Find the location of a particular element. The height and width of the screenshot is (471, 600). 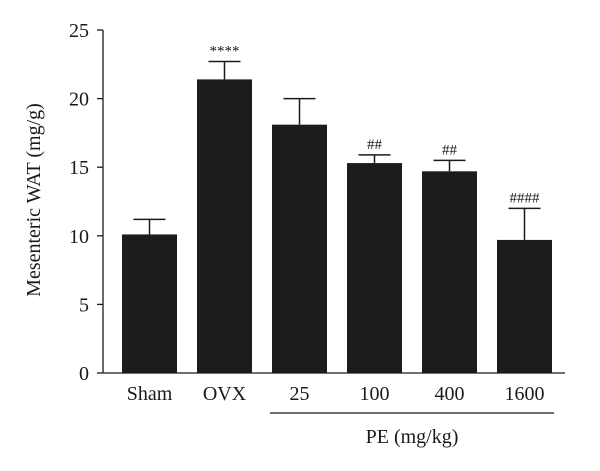

x-axis: Sham OVX 25 100 400 1600 is located at coordinates (334, 388).